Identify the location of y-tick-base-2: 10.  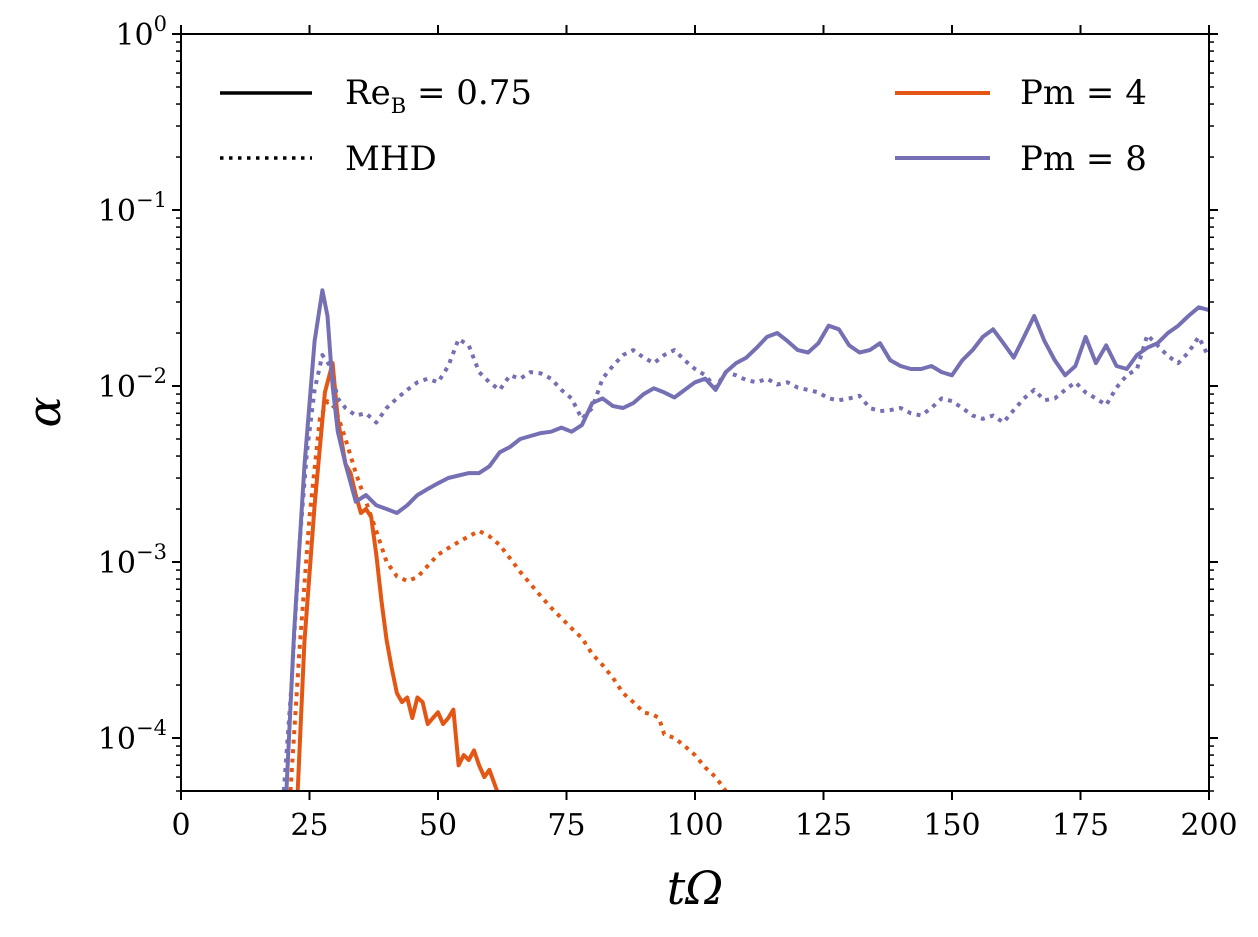
(117, 387).